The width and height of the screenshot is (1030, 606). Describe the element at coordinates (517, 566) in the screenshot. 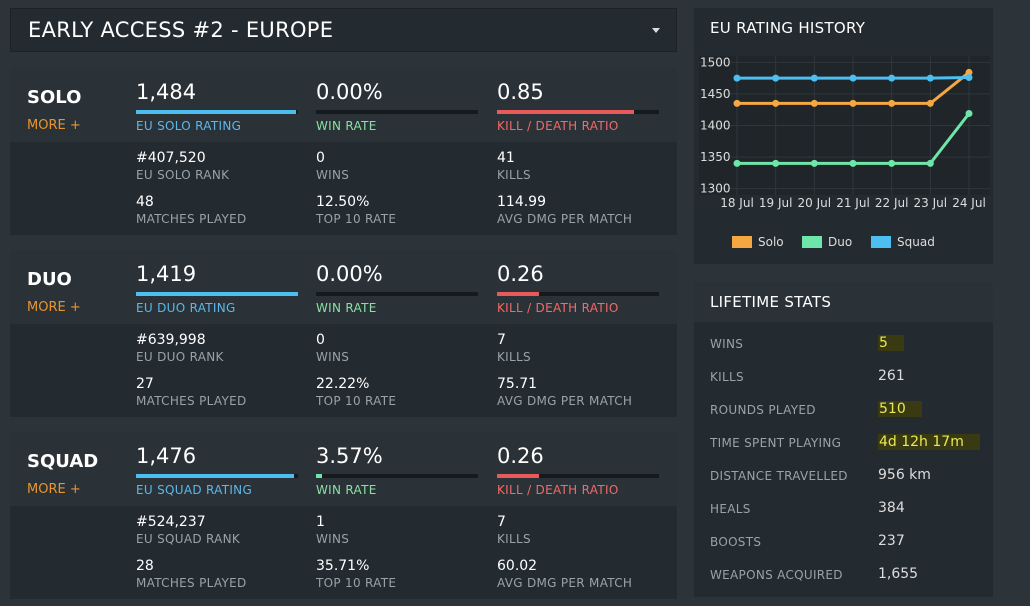

I see `detail-value: 60.02` at that location.